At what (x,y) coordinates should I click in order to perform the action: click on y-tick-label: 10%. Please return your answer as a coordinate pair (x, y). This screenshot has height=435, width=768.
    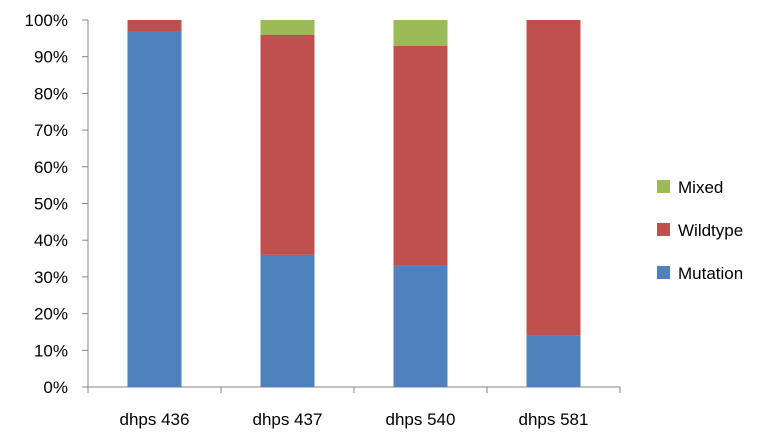
    Looking at the image, I should click on (51, 350).